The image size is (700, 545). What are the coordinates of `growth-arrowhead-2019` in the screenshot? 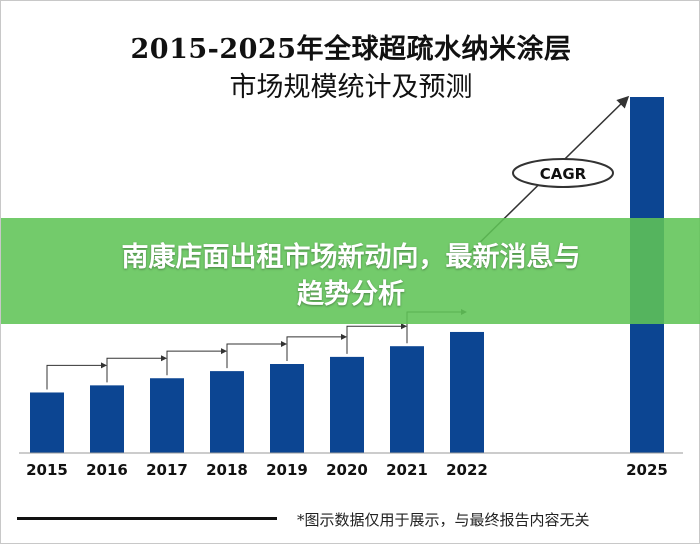 It's located at (344, 336).